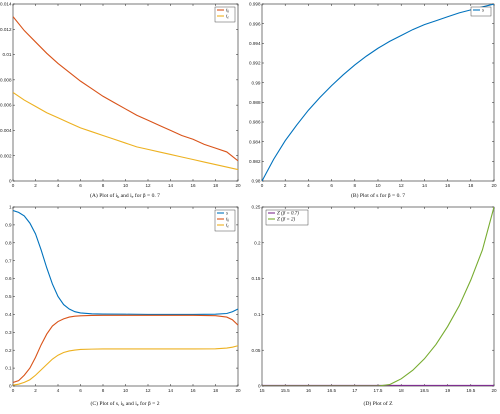 This screenshot has height=414, width=500. What do you see at coordinates (256, 181) in the screenshot?
I see `y-tick-label: 0.98` at bounding box center [256, 181].